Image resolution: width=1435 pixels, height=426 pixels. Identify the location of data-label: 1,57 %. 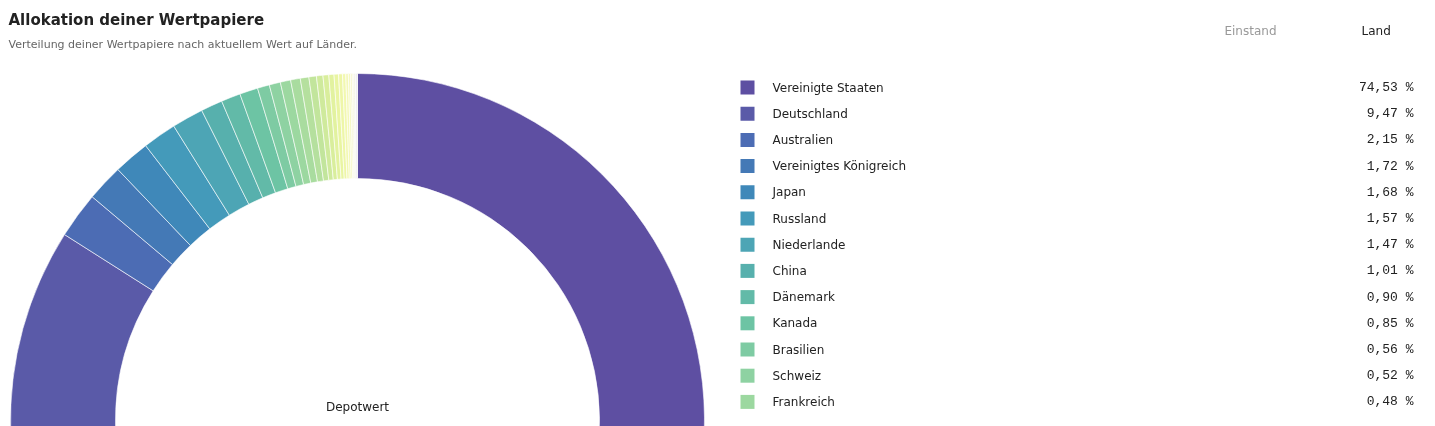
(1390, 218).